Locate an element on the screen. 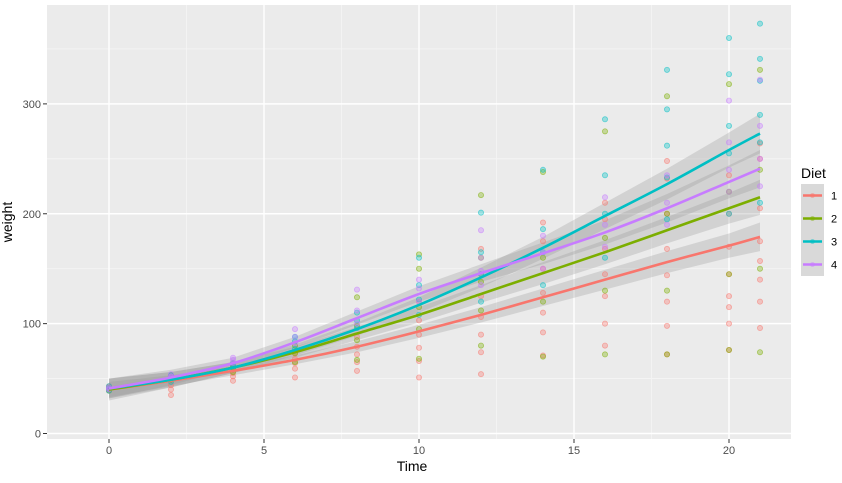 The height and width of the screenshot is (483, 842). x-tick-label: 15 is located at coordinates (574, 451).